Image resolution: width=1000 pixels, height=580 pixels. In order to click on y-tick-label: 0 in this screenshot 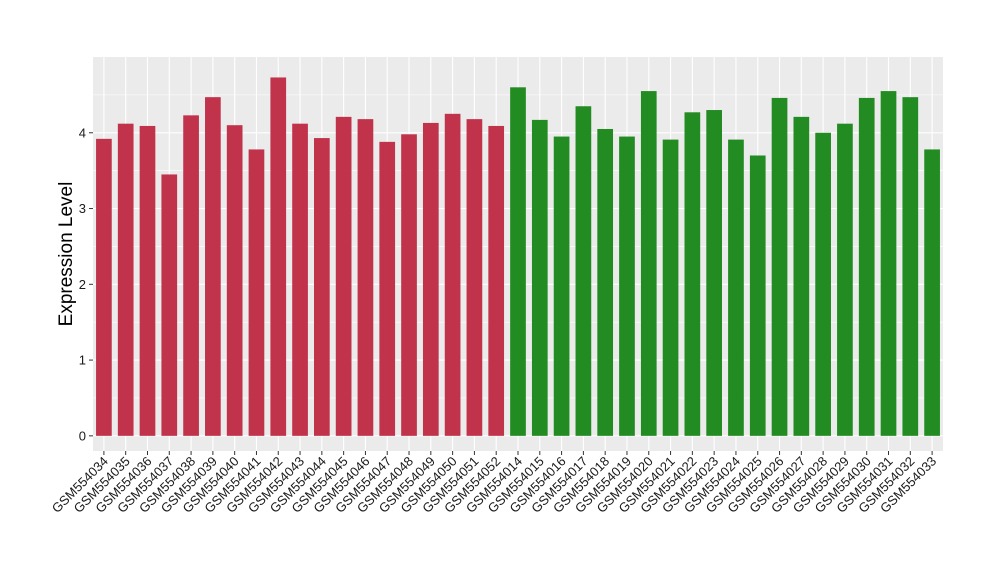, I will do `click(82, 435)`.